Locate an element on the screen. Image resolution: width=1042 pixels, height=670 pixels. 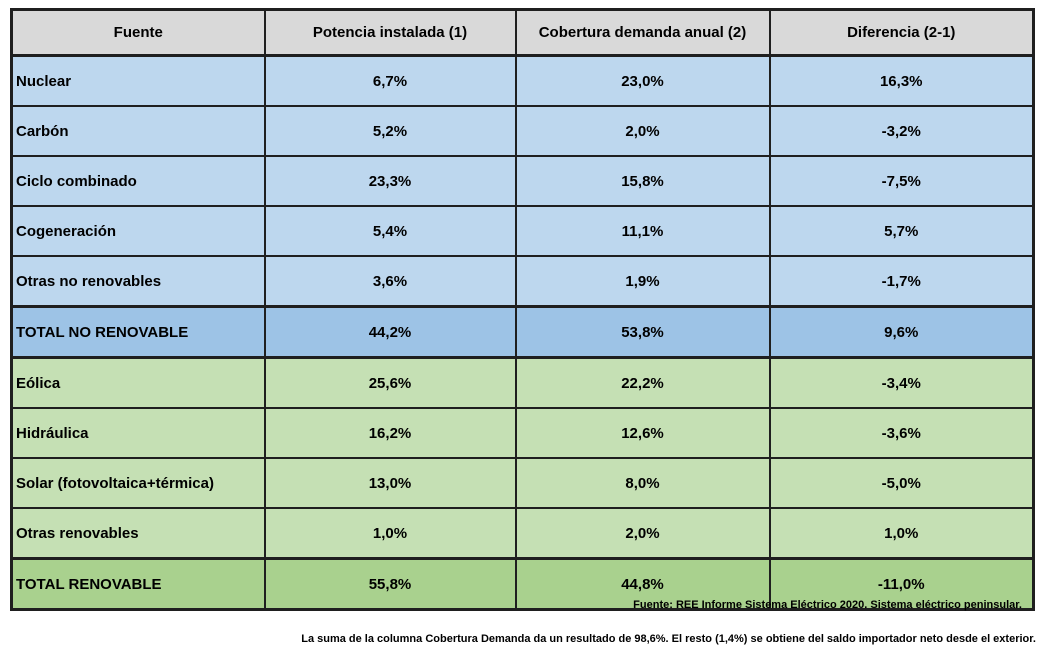
row-label: Ciclo combinado is located at coordinates (138, 181).